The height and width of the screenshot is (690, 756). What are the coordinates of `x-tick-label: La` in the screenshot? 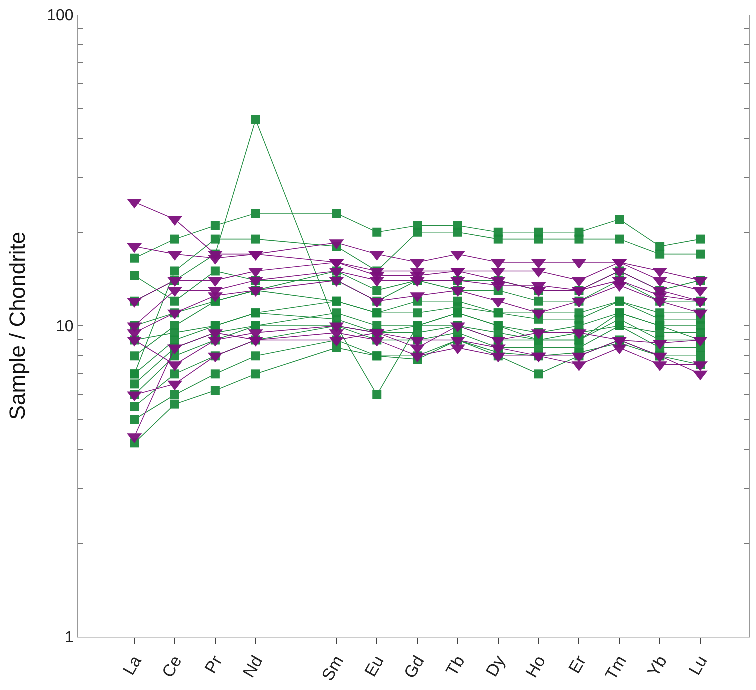 It's located at (133, 665).